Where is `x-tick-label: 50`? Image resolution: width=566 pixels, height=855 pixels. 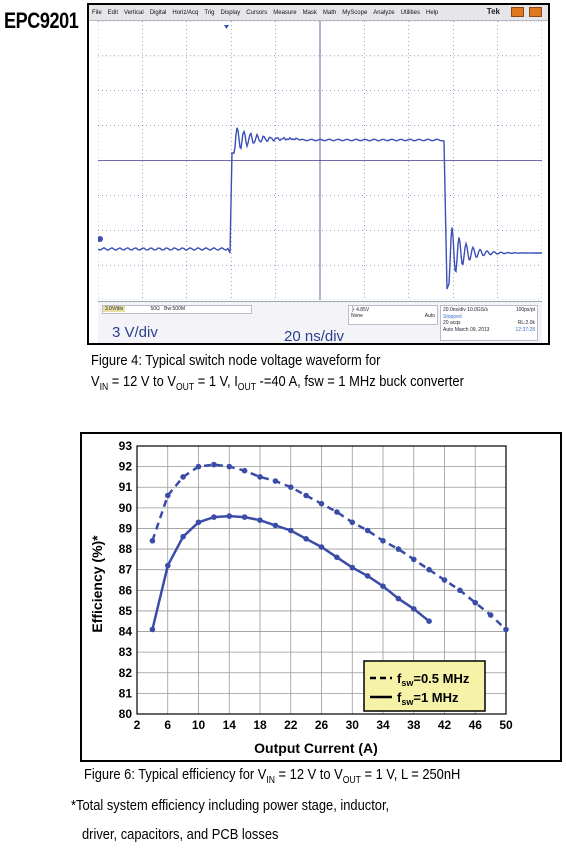
x-tick-label: 50 is located at coordinates (506, 725).